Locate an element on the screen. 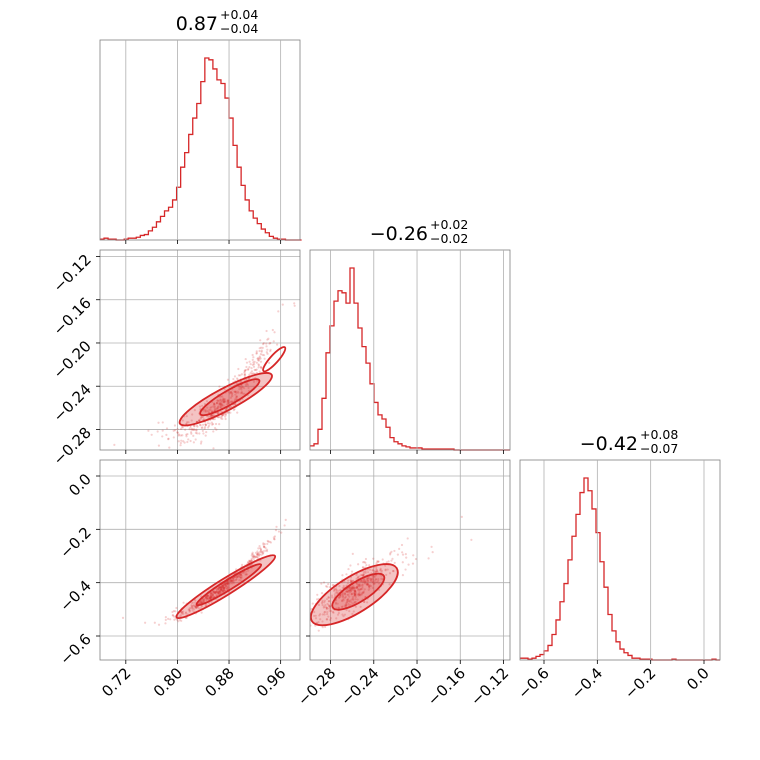  y-tick-label-2-2: −0.2 is located at coordinates (75, 542).